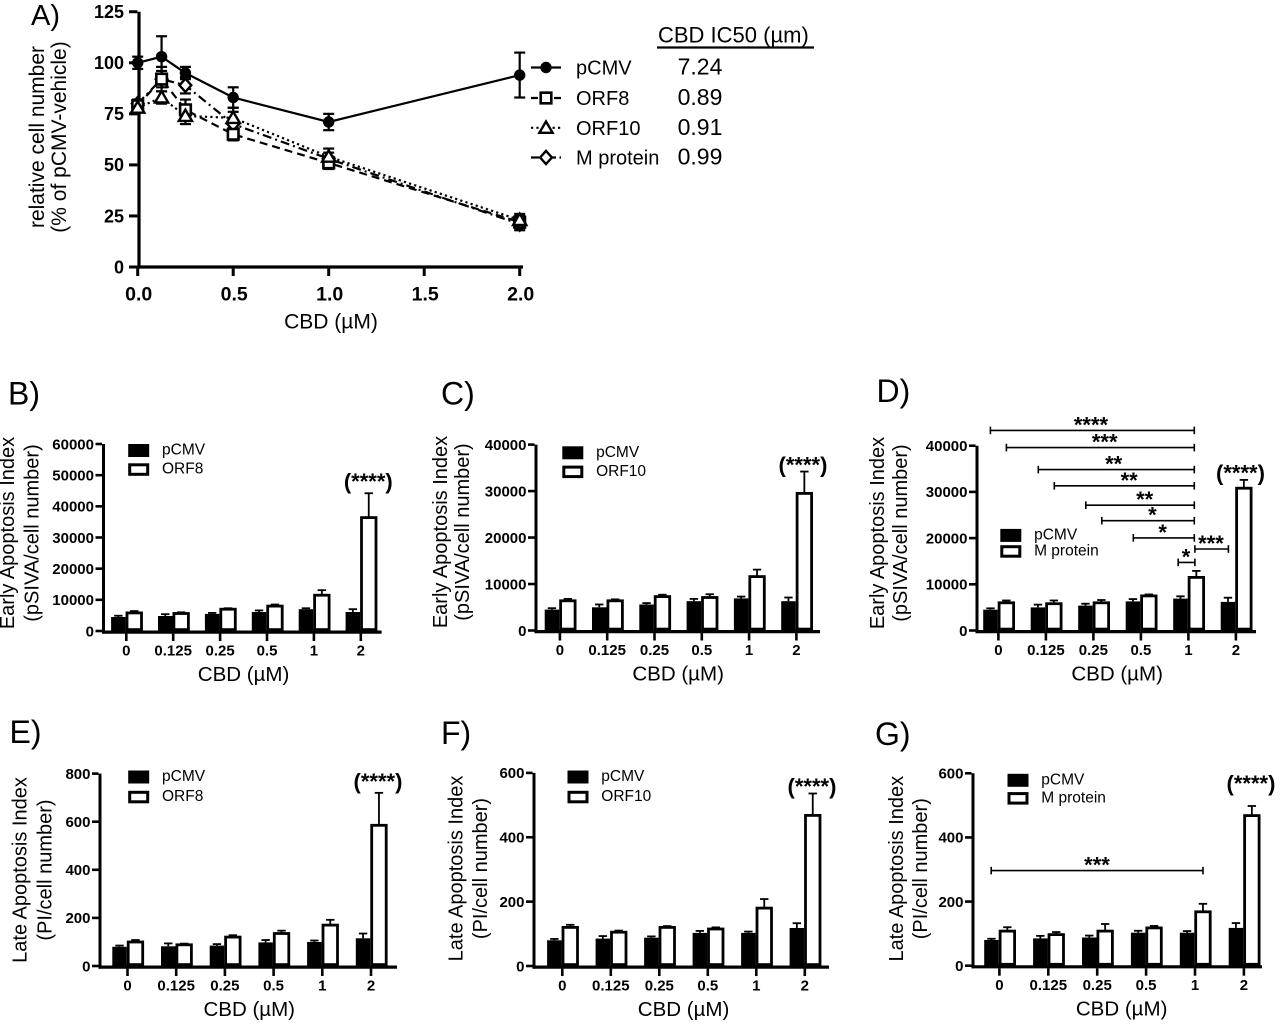  I want to click on svg-text: 25, so click(114, 216).